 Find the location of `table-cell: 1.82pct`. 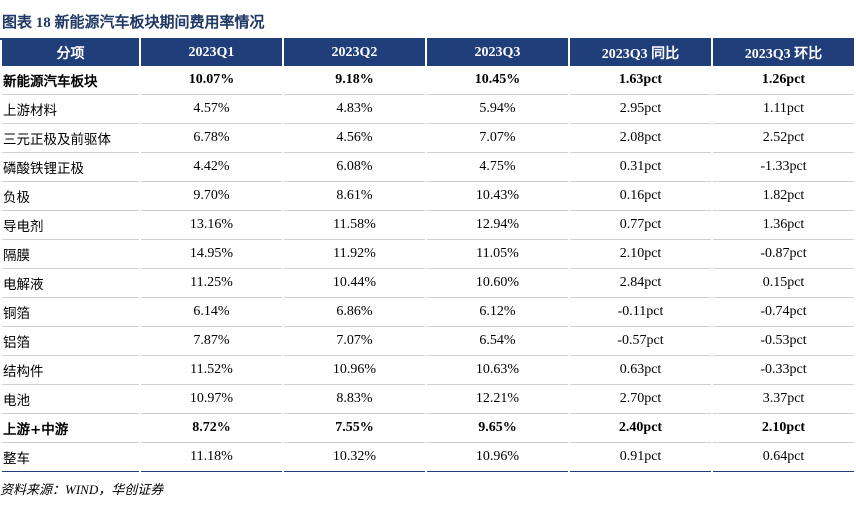

table-cell: 1.82pct is located at coordinates (783, 196).